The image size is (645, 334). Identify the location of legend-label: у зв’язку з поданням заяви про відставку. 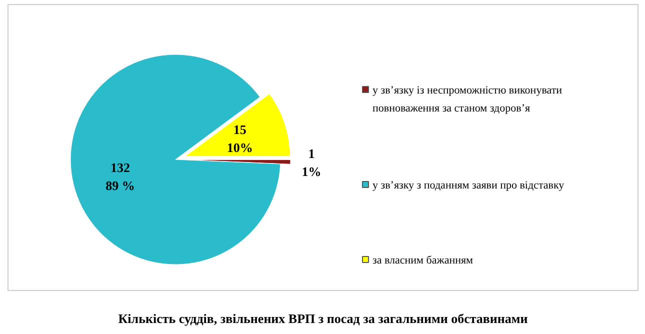
(468, 186).